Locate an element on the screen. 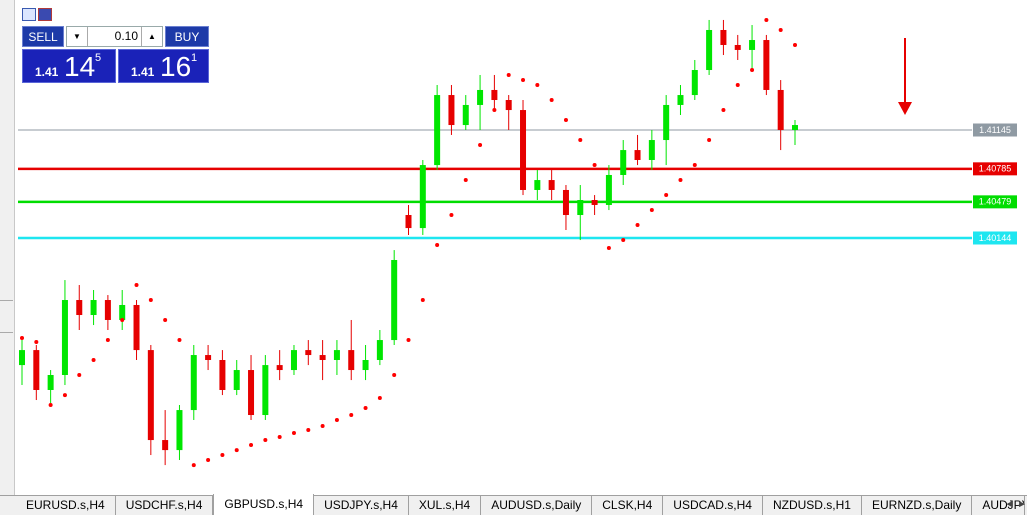 Image resolution: width=1027 pixels, height=515 pixels. chart-tab: AUDJPY.s,H4 is located at coordinates (999, 505).